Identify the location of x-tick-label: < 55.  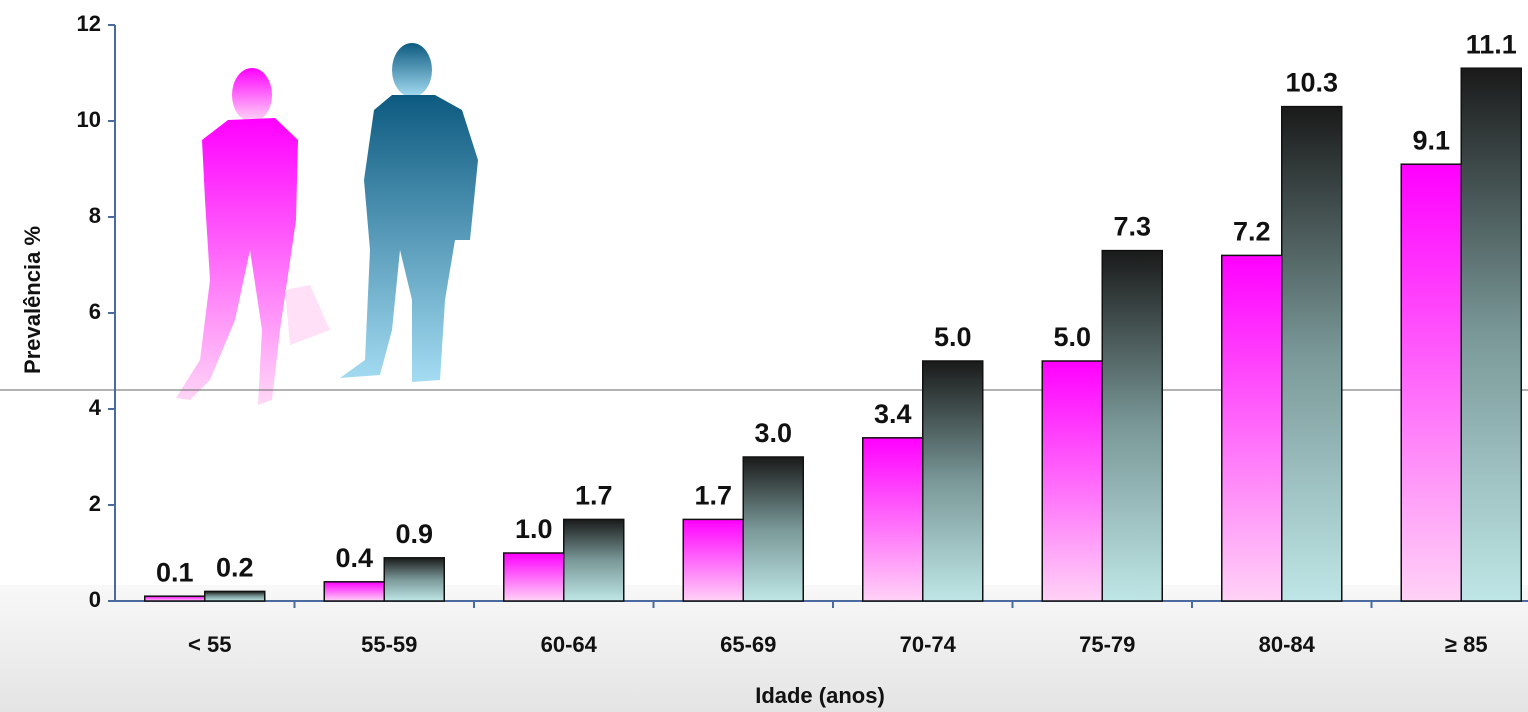
(209, 644).